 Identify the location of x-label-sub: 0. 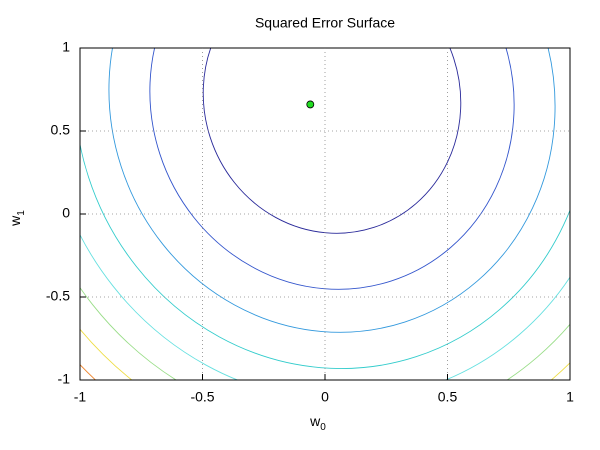
(323, 427).